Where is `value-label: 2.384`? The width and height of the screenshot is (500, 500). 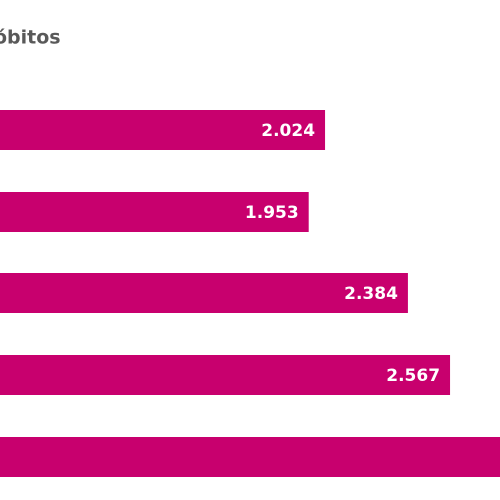 value-label: 2.384 is located at coordinates (371, 294).